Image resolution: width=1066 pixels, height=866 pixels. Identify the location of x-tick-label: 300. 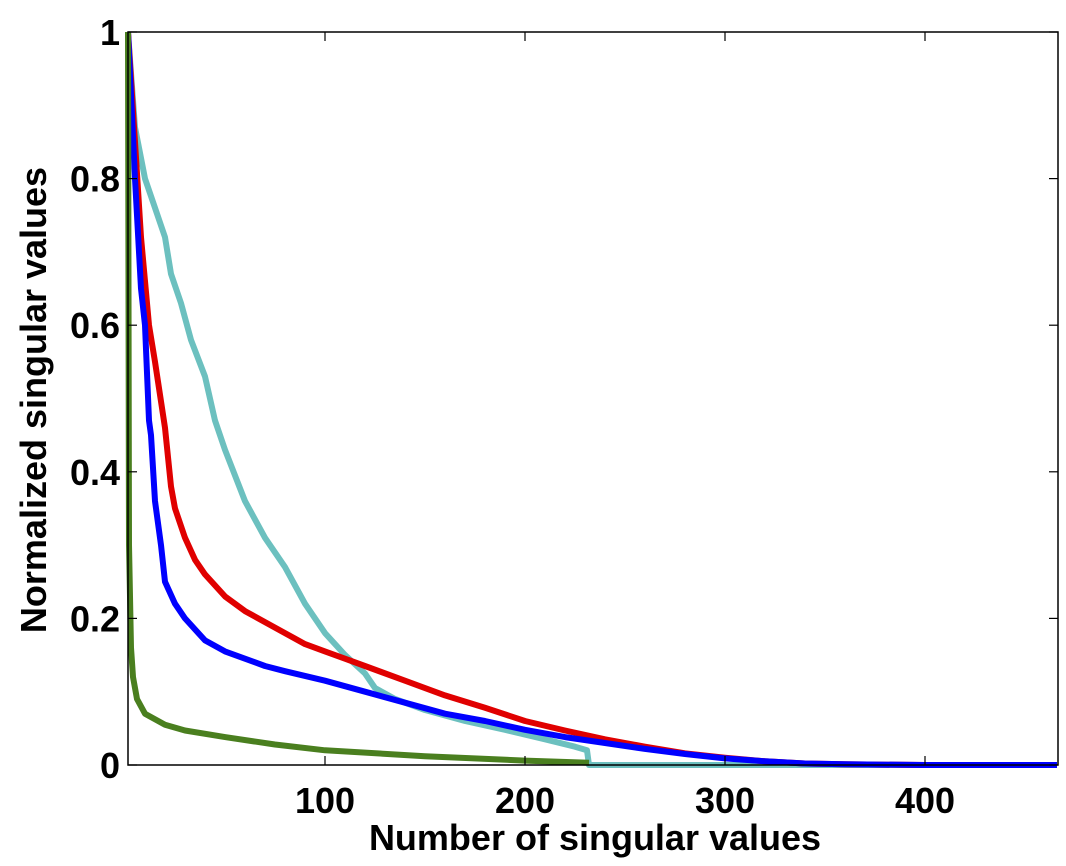
(725, 800).